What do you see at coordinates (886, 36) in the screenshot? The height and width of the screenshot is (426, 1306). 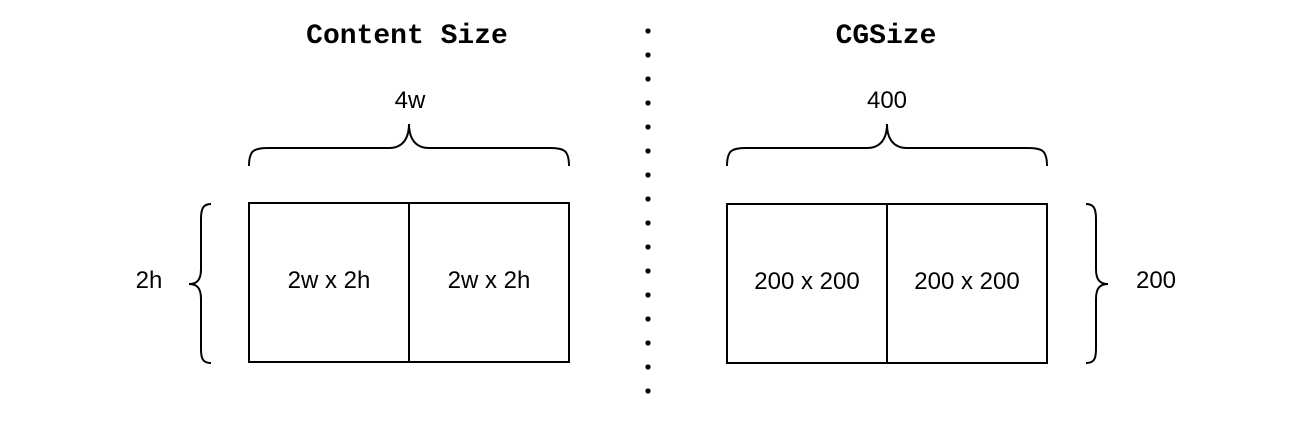 I see `right-panel-title: CGSize` at bounding box center [886, 36].